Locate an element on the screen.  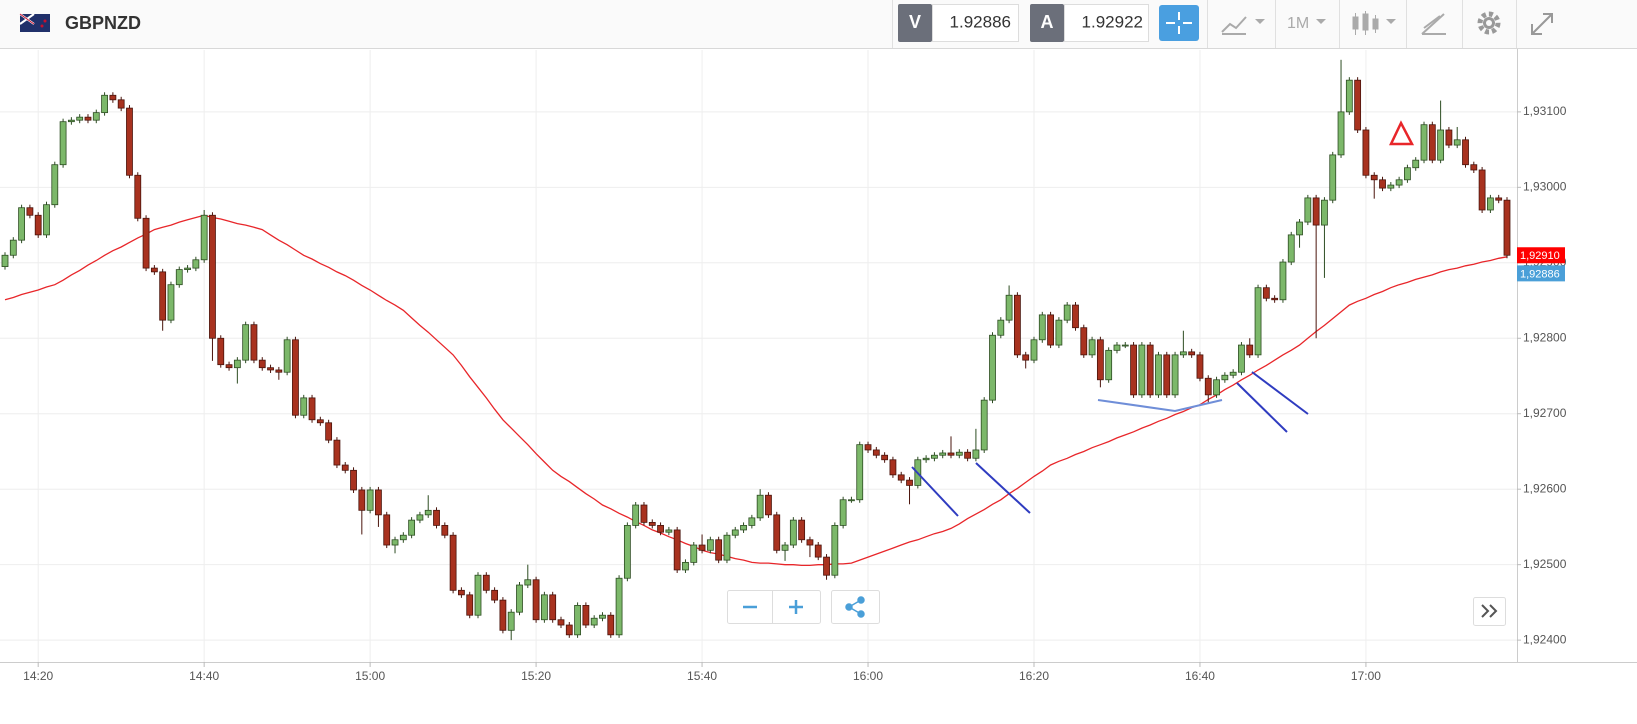
zoom-in is located at coordinates (796, 607).